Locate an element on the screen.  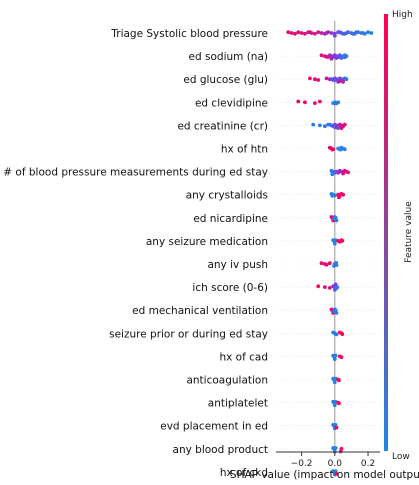
x-axis-title: SHAP value (impact on model output) is located at coordinates (324, 475).